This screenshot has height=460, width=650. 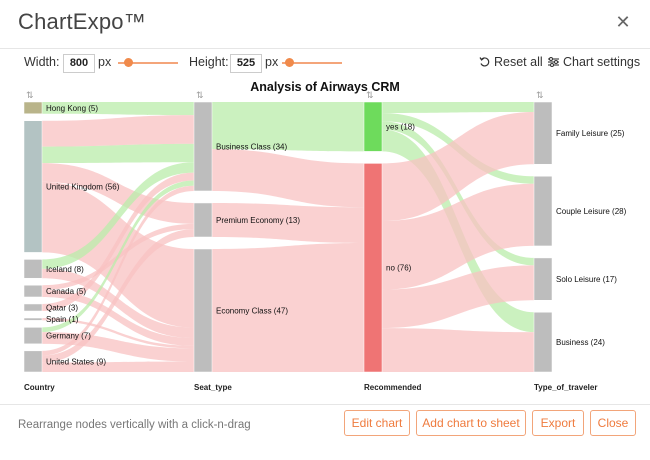 I want to click on node-ec, so click(x=203, y=310).